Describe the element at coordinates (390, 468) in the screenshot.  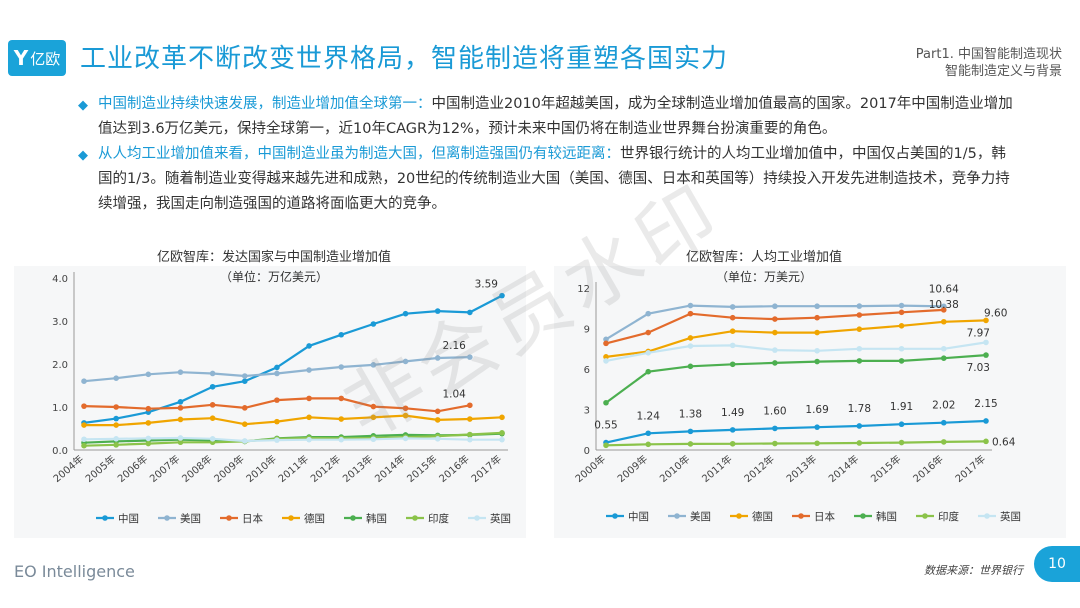
I see `x-tick-label: 2014年` at that location.